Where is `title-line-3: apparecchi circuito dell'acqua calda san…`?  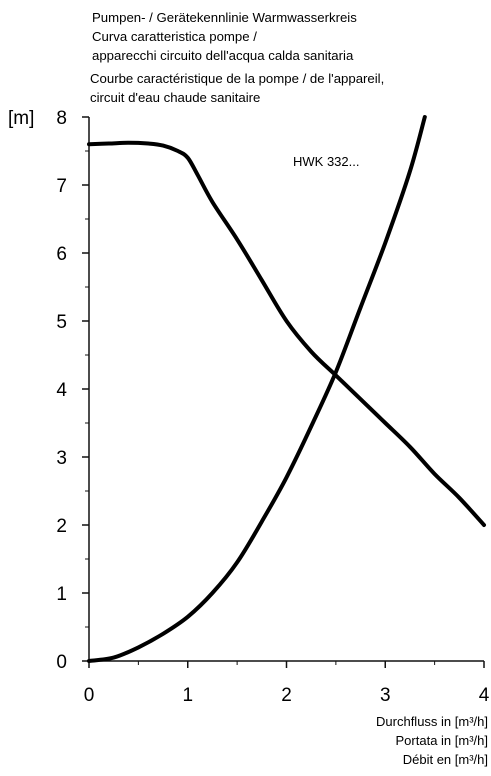 title-line-3: apparecchi circuito dell'acqua calda san… is located at coordinates (223, 55).